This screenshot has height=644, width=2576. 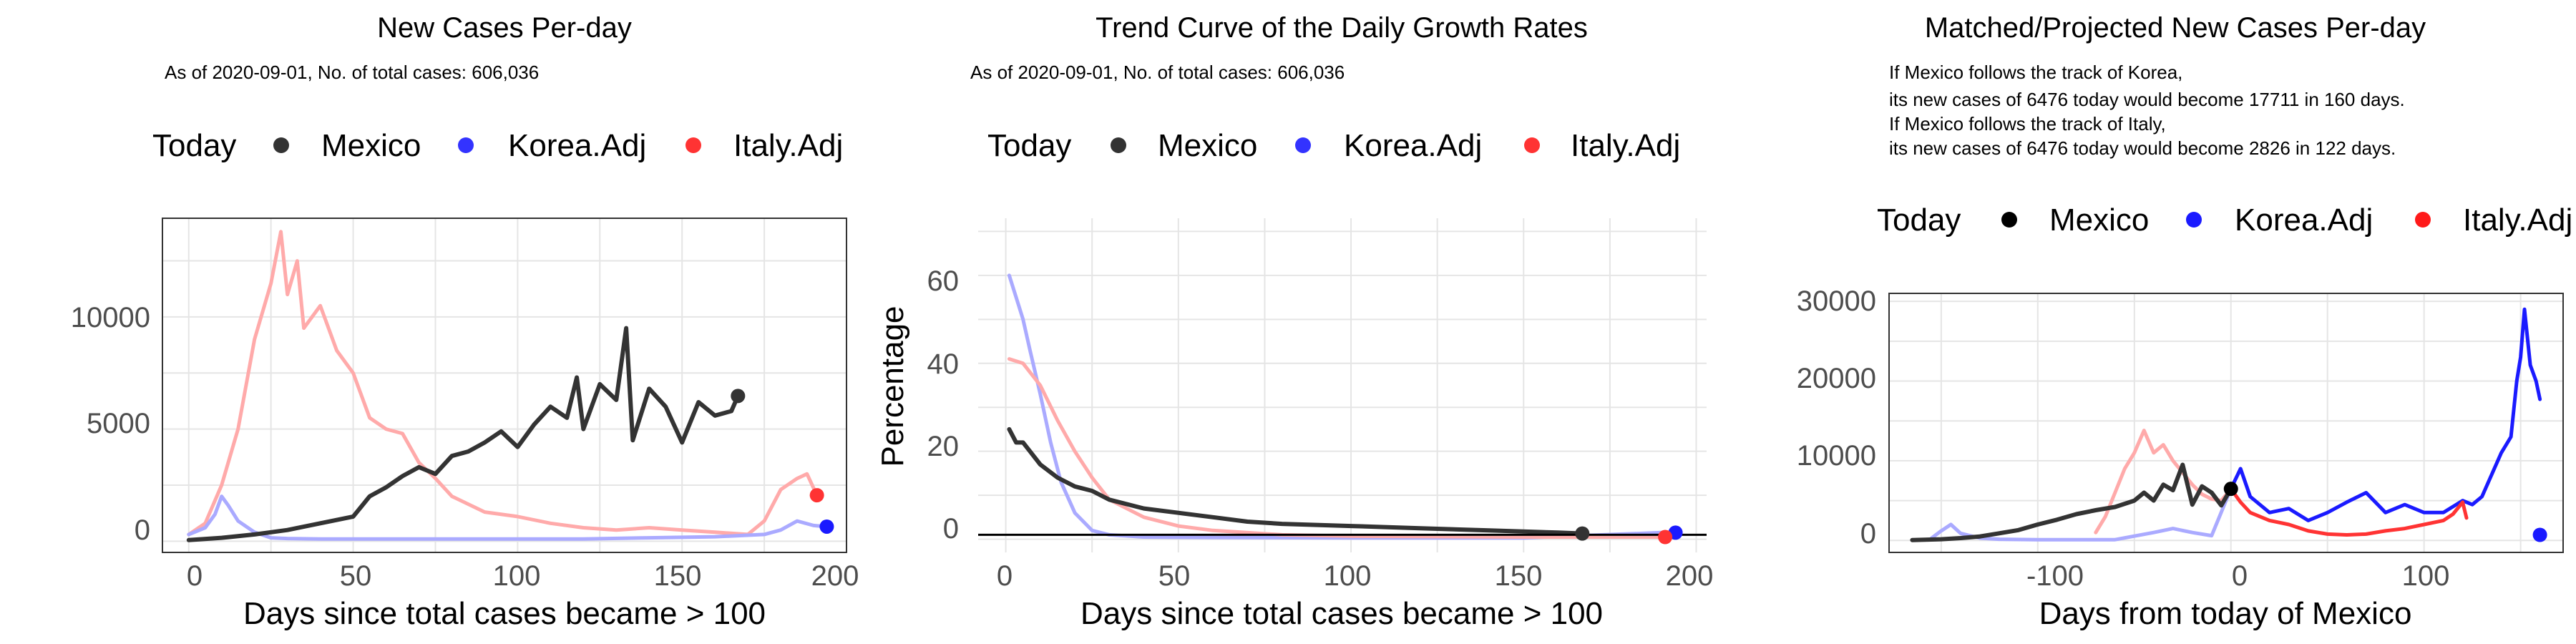 I want to click on panel2-x-tick: 50, so click(x=1174, y=576).